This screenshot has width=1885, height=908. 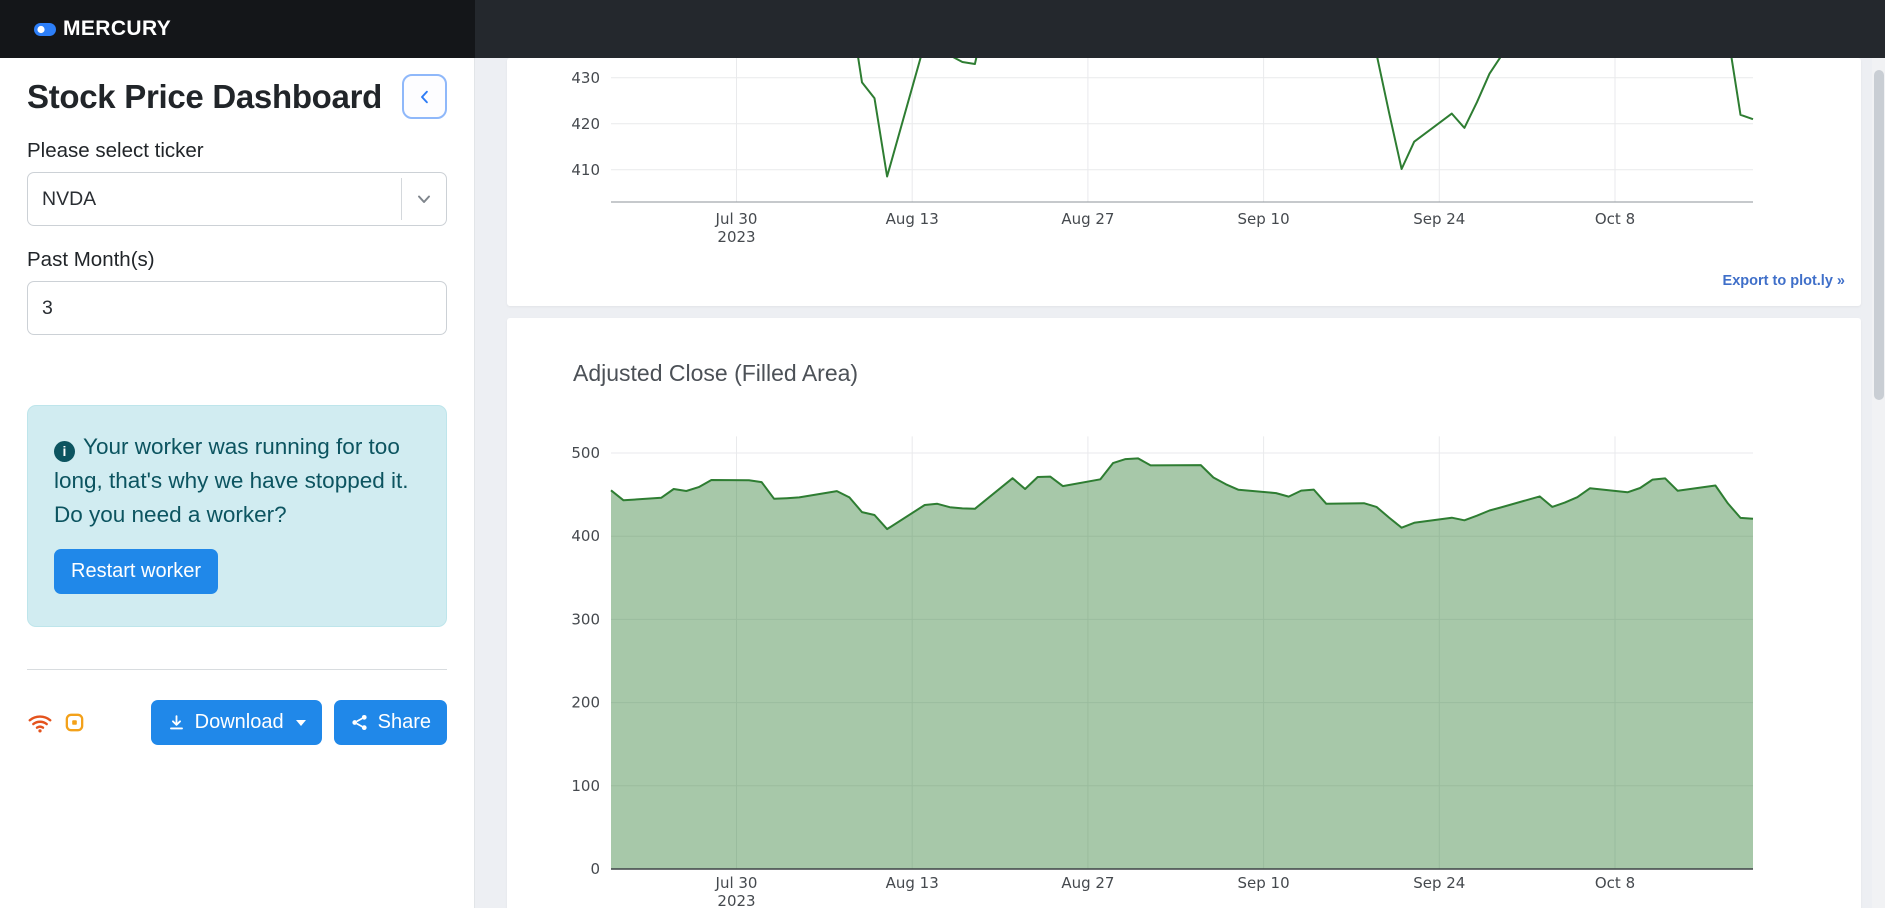 I want to click on share-button: Share, so click(x=390, y=723).